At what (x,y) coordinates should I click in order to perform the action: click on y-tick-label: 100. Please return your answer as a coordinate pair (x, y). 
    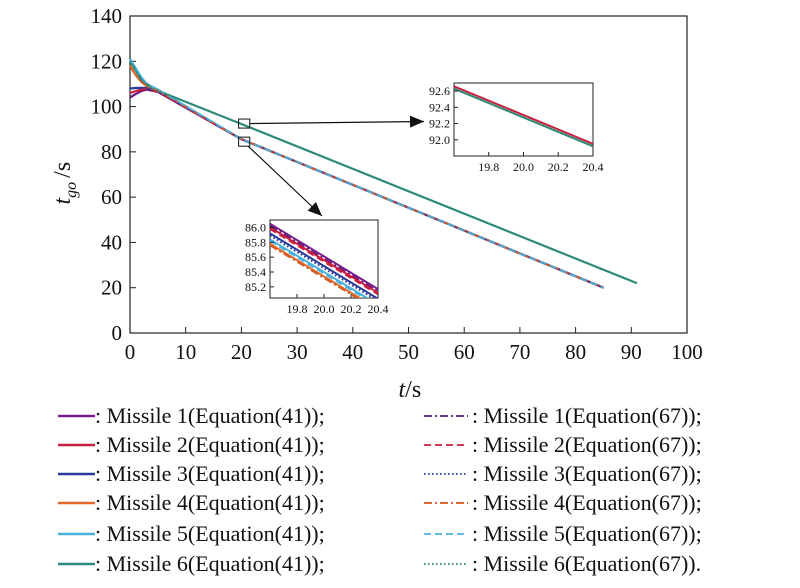
    Looking at the image, I should click on (107, 107).